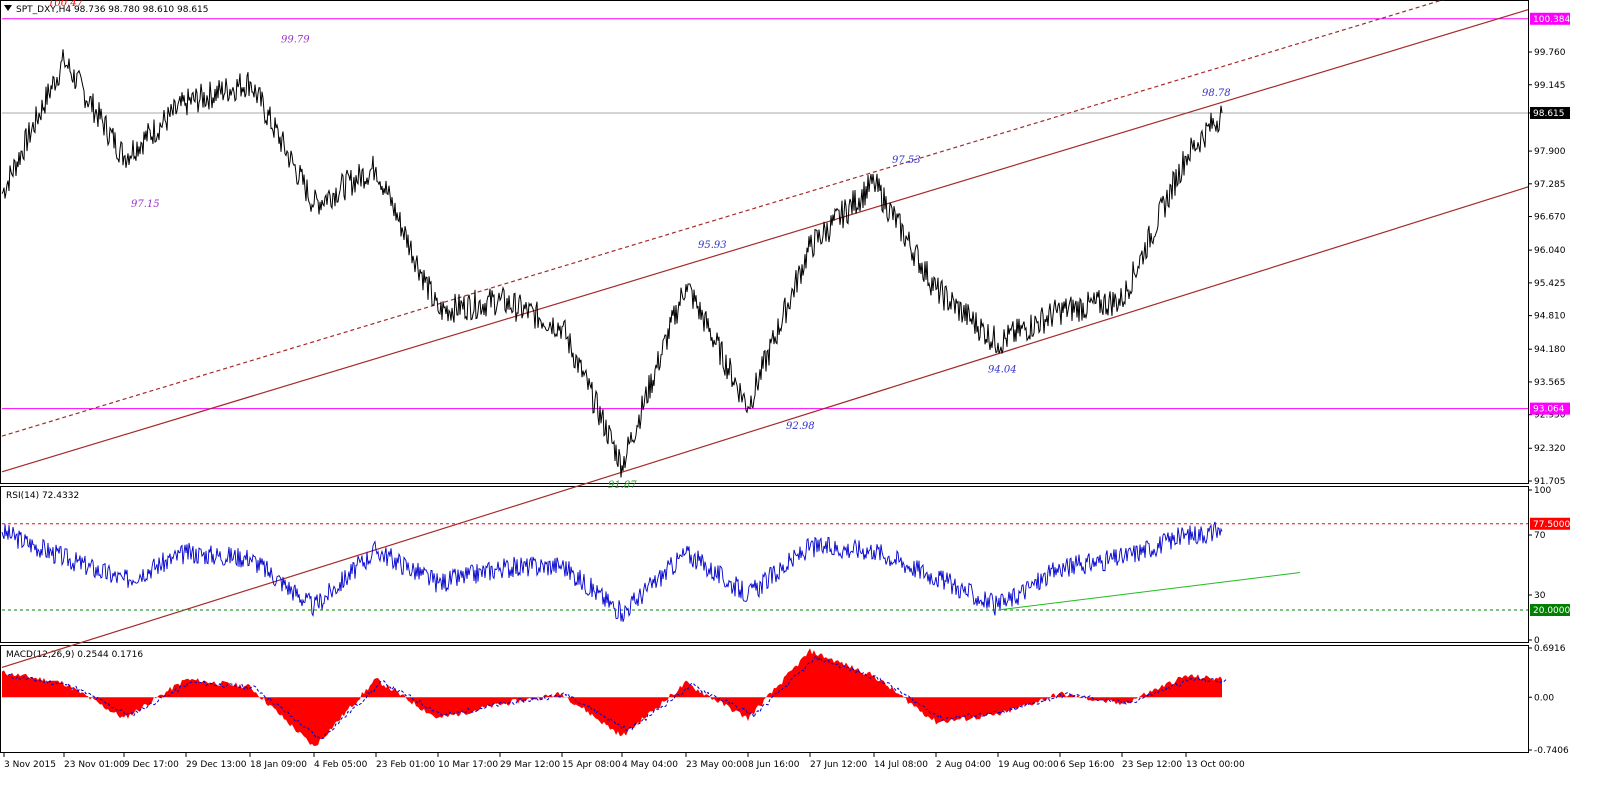 The height and width of the screenshot is (796, 1609). Describe the element at coordinates (1544, 698) in the screenshot. I see `macd-tick-label: 0.00` at that location.